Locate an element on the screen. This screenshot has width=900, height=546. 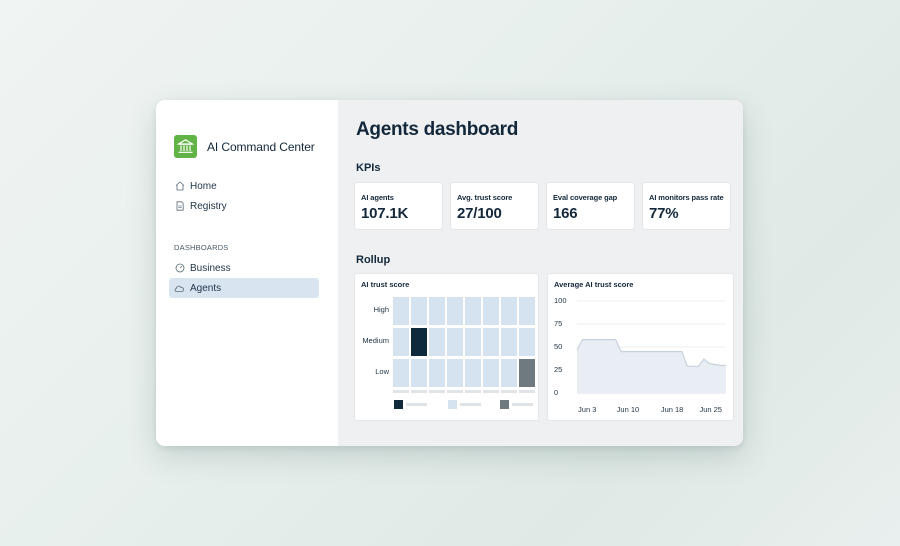
sidebar-item-registry: Registry is located at coordinates (244, 206).